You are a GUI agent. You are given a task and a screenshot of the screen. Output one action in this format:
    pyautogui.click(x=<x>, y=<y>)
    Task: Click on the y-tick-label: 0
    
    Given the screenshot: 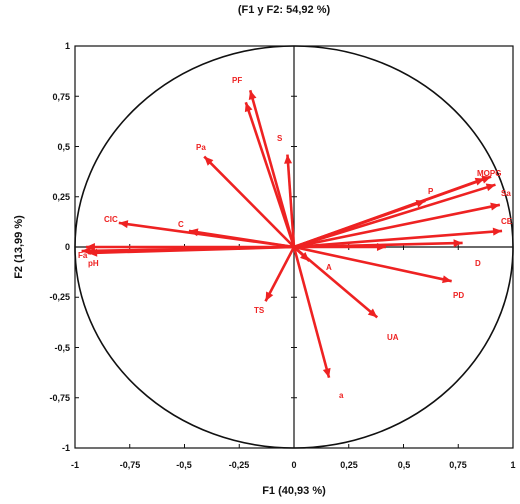 What is the action you would take?
    pyautogui.click(x=67, y=247)
    